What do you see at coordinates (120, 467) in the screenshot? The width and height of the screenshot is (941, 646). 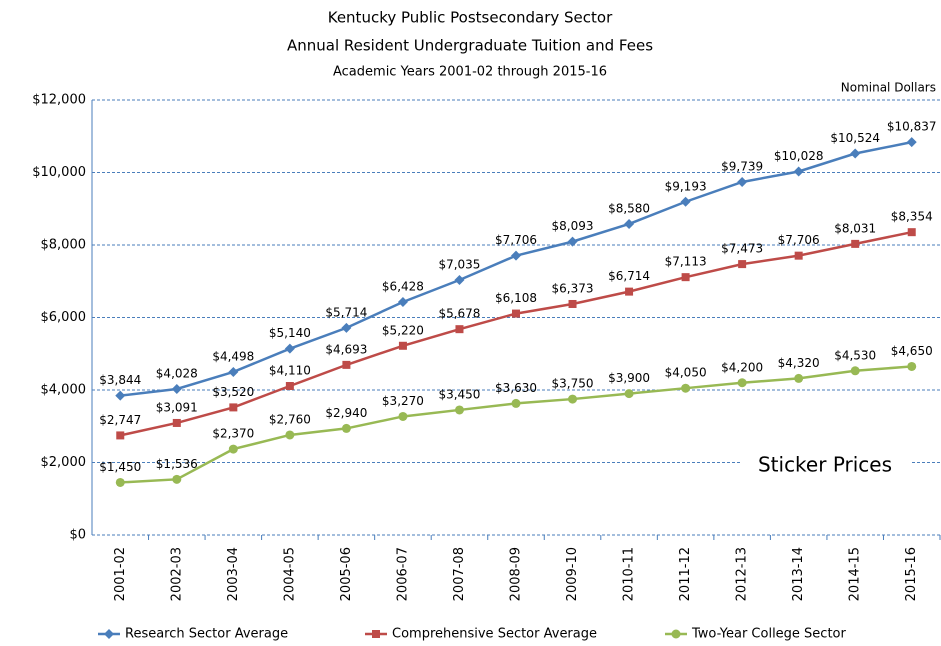 I see `data-label: $1,450` at bounding box center [120, 467].